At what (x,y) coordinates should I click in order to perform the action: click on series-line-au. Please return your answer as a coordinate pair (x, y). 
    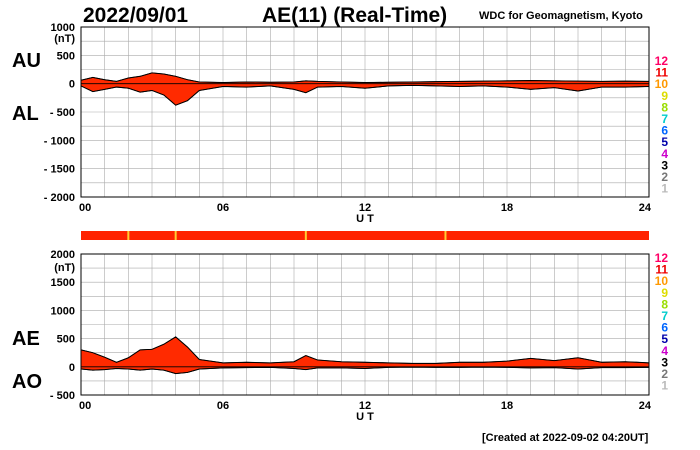
    Looking at the image, I should click on (365, 78).